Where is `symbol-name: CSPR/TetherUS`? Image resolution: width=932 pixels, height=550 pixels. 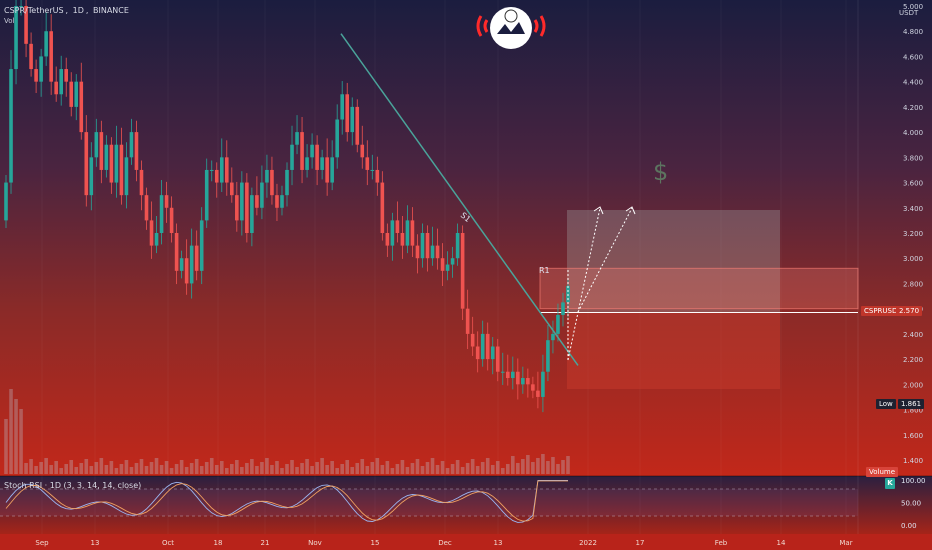 symbol-name: CSPR/TetherUS is located at coordinates (34, 10).